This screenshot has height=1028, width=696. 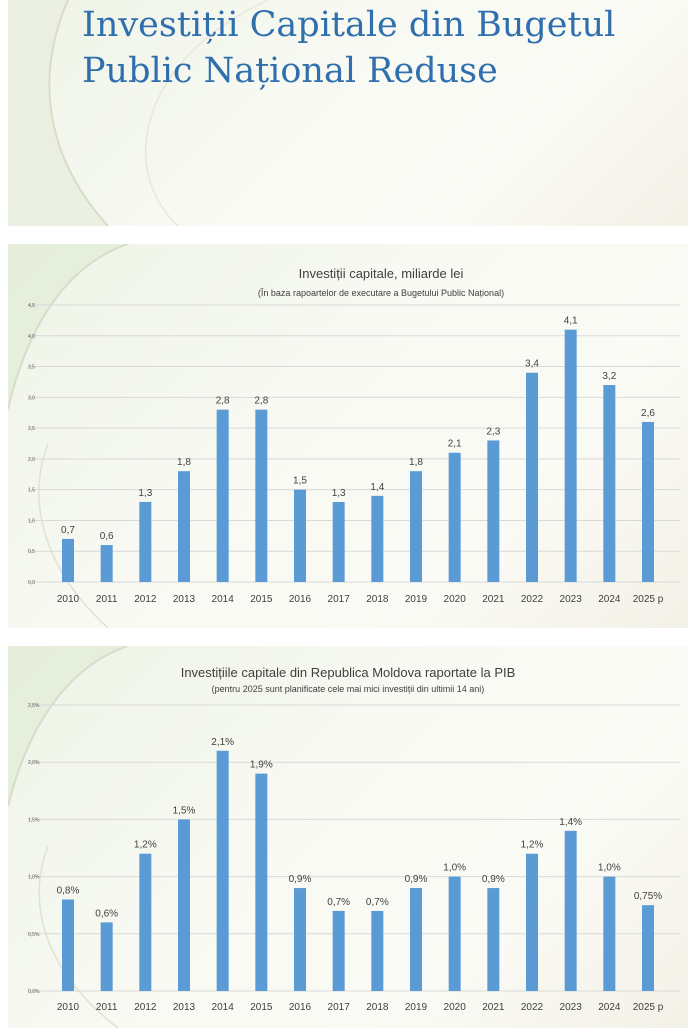 I want to click on y-tick-label: 0,0%, so click(x=34, y=992).